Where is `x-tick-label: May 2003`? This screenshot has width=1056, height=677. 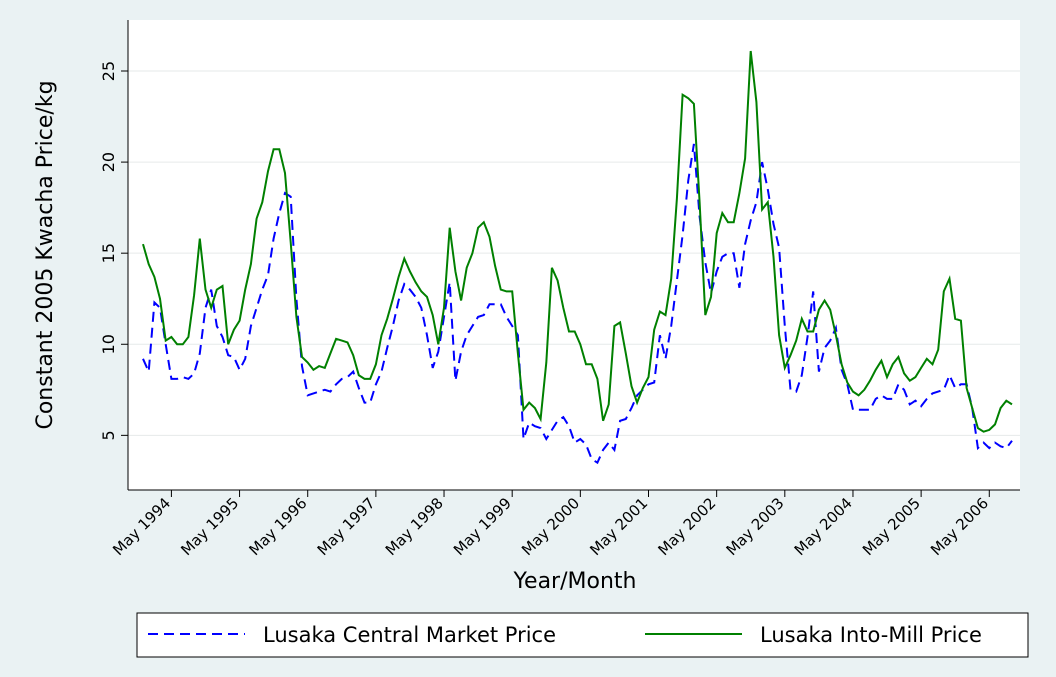 x-tick-label: May 2003 is located at coordinates (755, 526).